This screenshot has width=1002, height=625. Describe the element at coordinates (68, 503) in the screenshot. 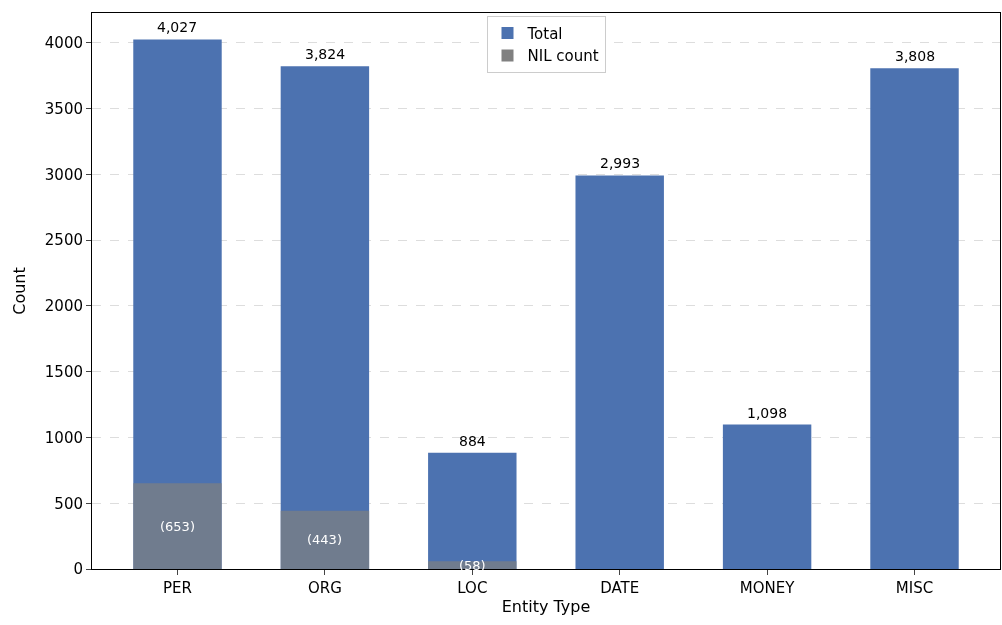

I see `y-tick-label: 500` at that location.